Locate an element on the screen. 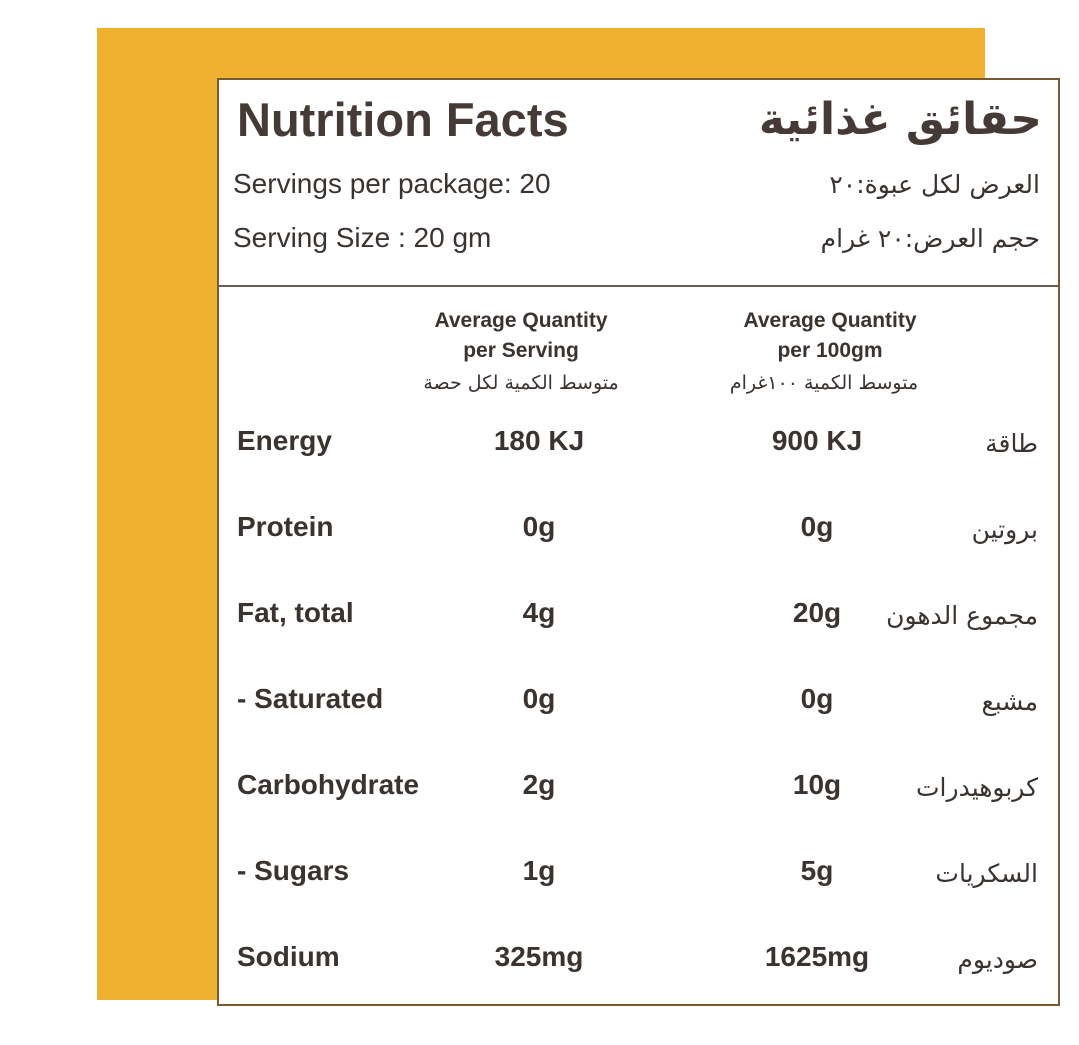 The image size is (1079, 1045). per-serving-value: 2g is located at coordinates (539, 784).